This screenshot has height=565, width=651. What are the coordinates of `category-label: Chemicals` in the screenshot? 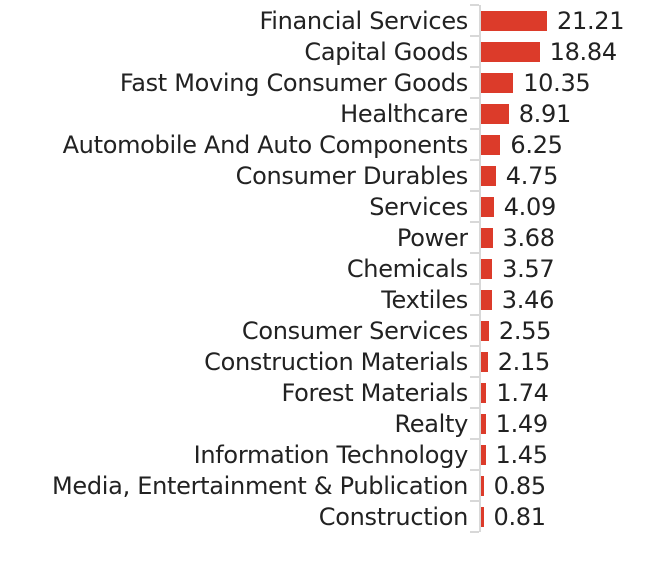 It's located at (407, 268).